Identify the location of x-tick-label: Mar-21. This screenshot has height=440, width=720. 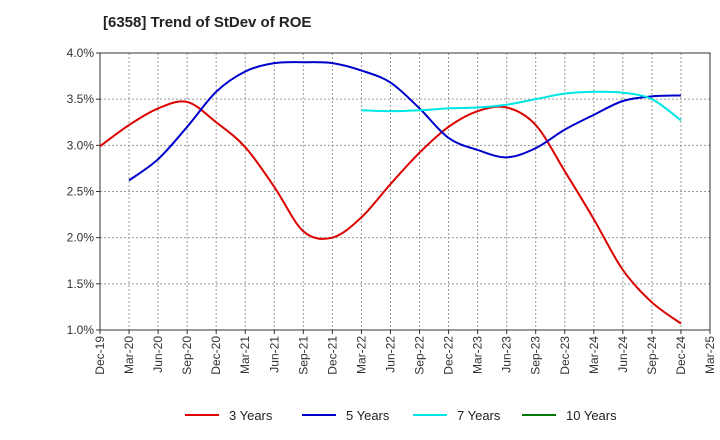
(245, 355).